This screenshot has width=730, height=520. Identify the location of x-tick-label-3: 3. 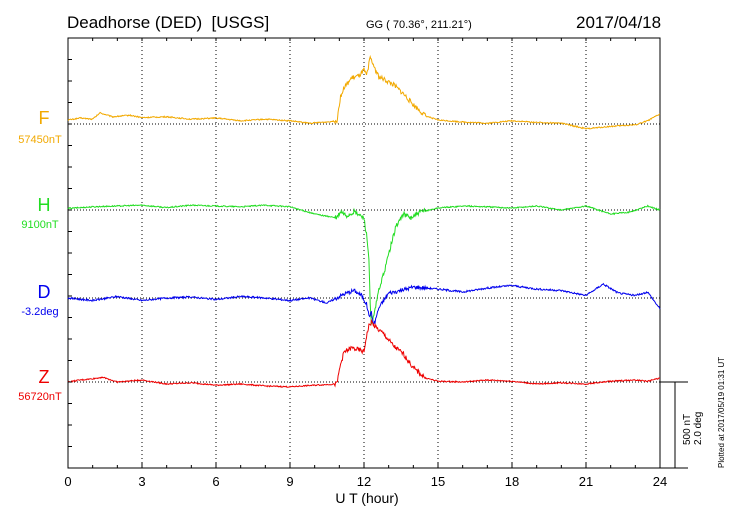
(141, 481).